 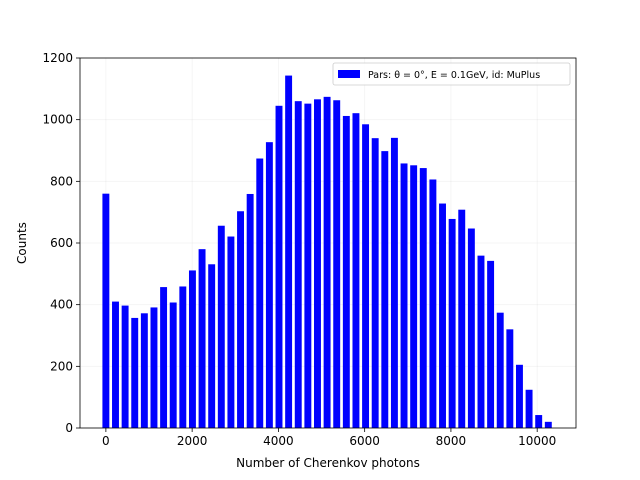 What do you see at coordinates (22, 243) in the screenshot?
I see `y-axis-label: Counts` at bounding box center [22, 243].